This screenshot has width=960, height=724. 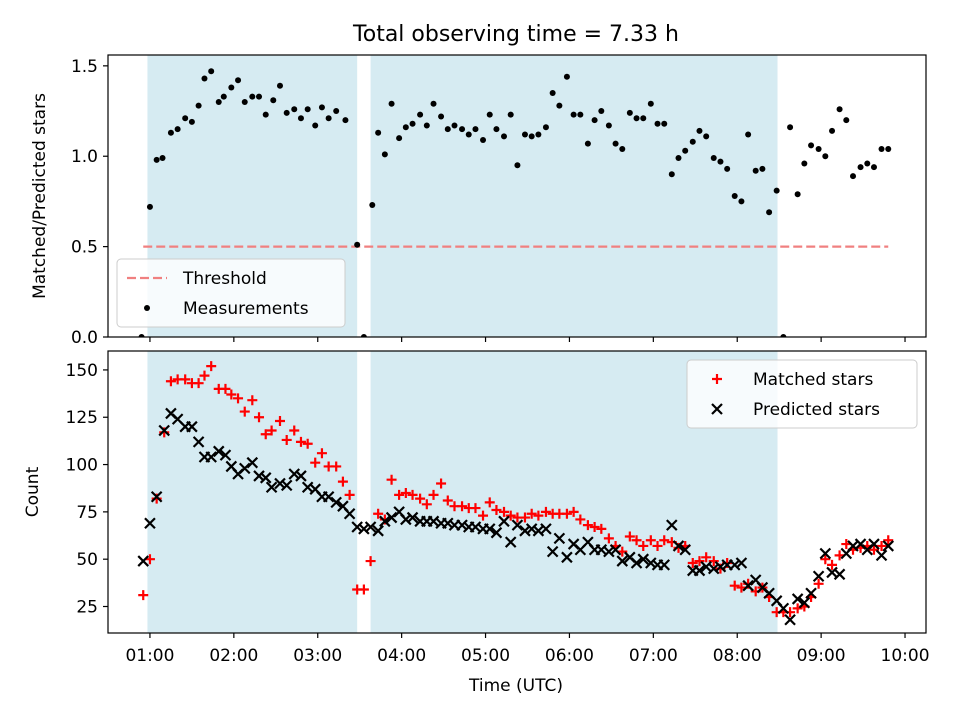 I want to click on chart-title: Total observing time = 7.33 h, so click(x=515, y=34).